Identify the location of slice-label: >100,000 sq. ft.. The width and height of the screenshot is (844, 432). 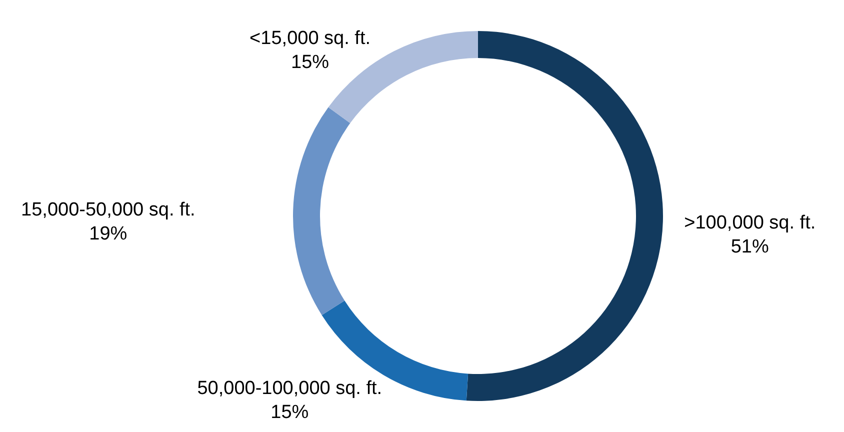
(750, 223).